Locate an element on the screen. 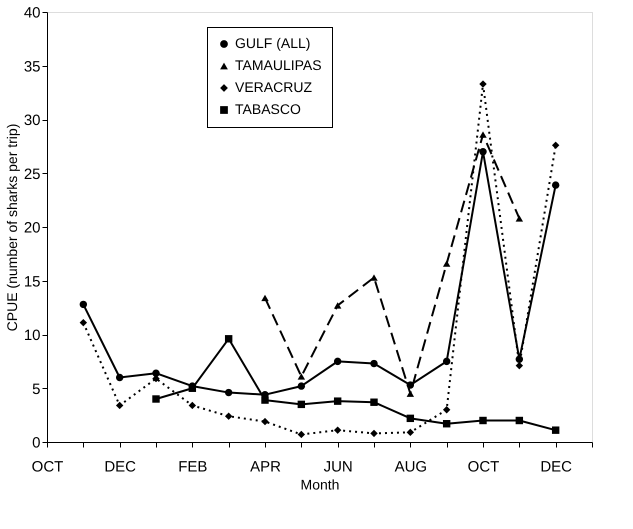 This screenshot has width=633, height=529. y-tick-label: 15 is located at coordinates (32, 281).